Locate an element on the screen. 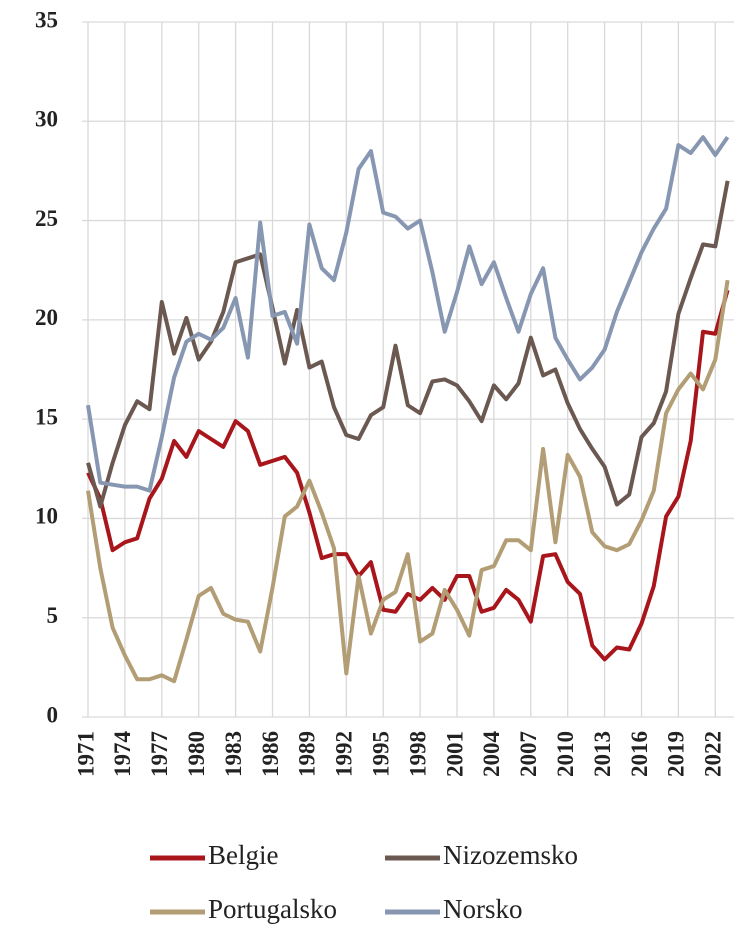 The height and width of the screenshot is (931, 734). x-tick-label: 1998 is located at coordinates (417, 754).